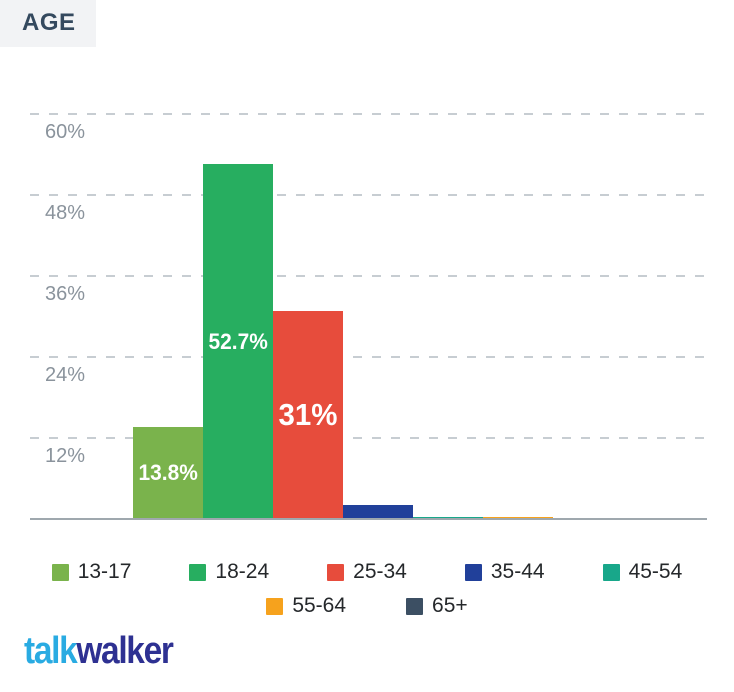 The height and width of the screenshot is (692, 734). I want to click on chart-header: AGE, so click(48, 23).